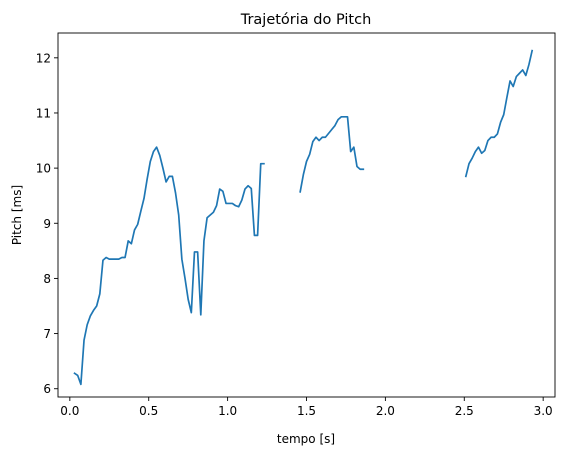 This screenshot has height=455, width=563. I want to click on y-tick-label: 11, so click(43, 113).